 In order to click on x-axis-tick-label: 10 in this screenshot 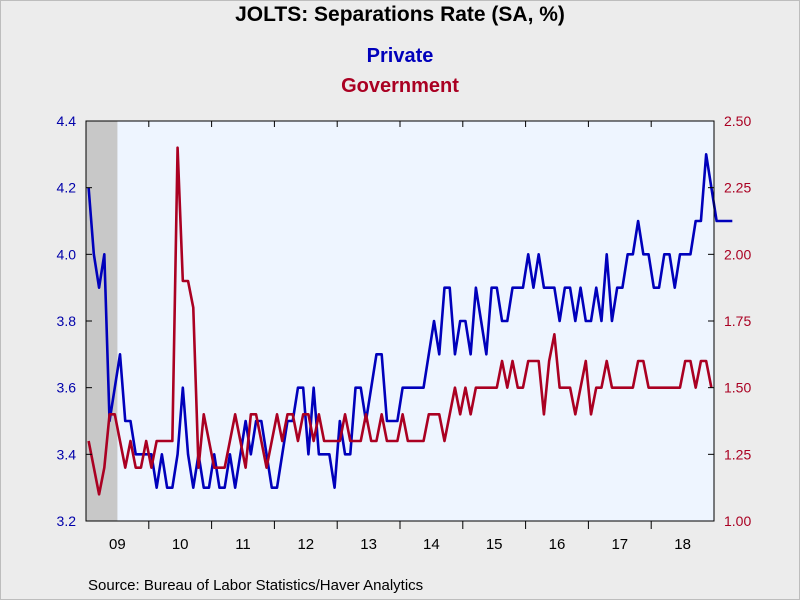, I will do `click(180, 544)`.